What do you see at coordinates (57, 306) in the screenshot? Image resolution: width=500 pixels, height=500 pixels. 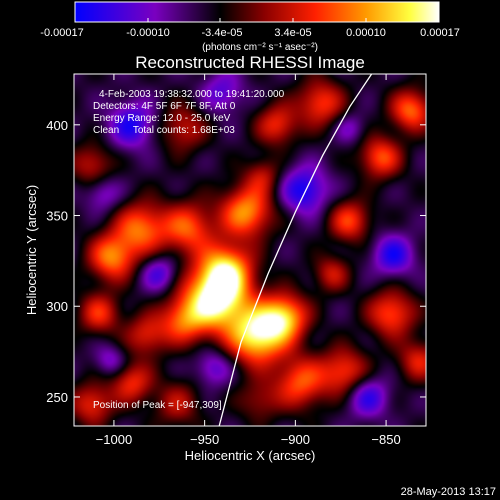 I see `y-tick-label: 300` at bounding box center [57, 306].